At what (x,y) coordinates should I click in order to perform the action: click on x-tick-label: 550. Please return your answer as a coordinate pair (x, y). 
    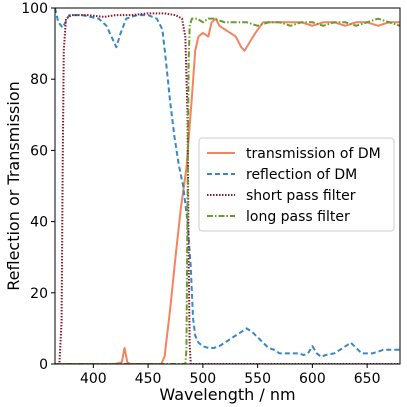
    Looking at the image, I should click on (257, 379).